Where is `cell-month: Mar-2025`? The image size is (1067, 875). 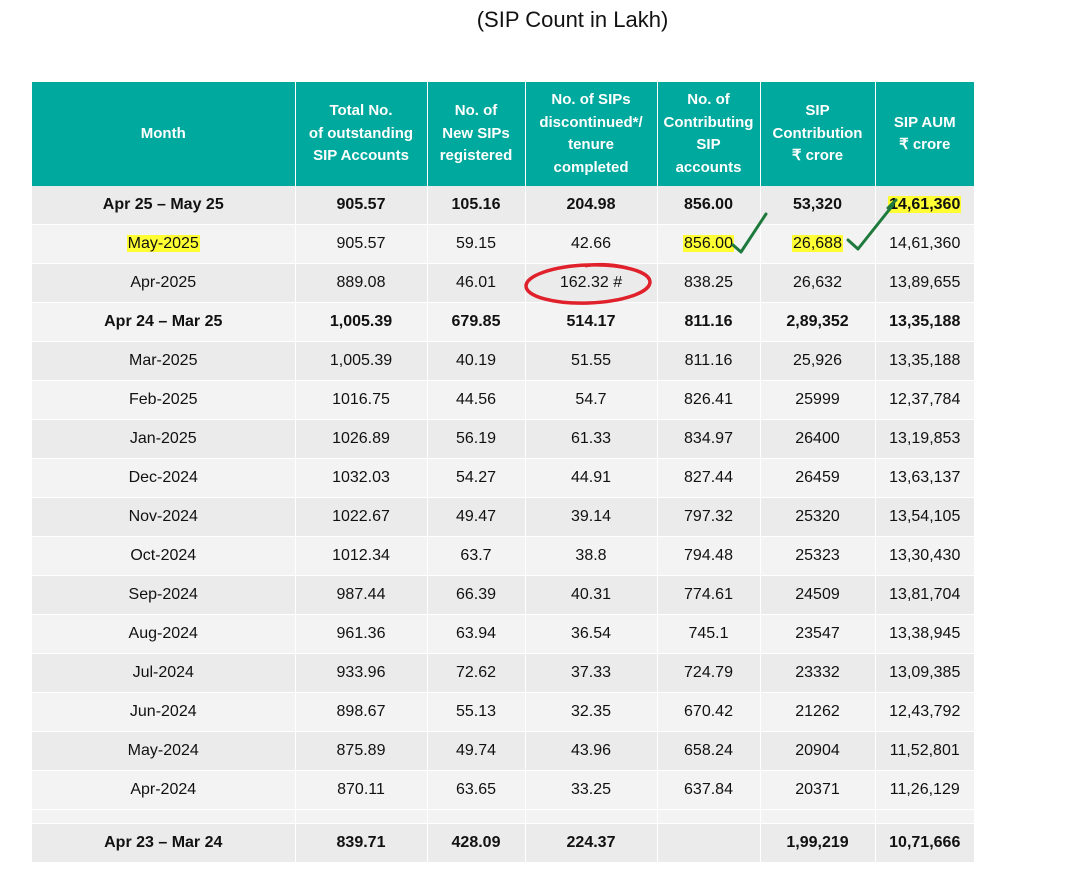
cell-month: Mar-2025 is located at coordinates (164, 361).